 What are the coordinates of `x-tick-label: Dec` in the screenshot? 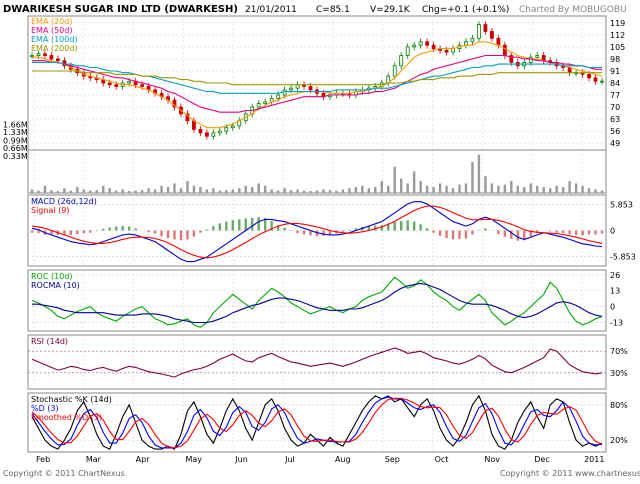 It's located at (541, 459).